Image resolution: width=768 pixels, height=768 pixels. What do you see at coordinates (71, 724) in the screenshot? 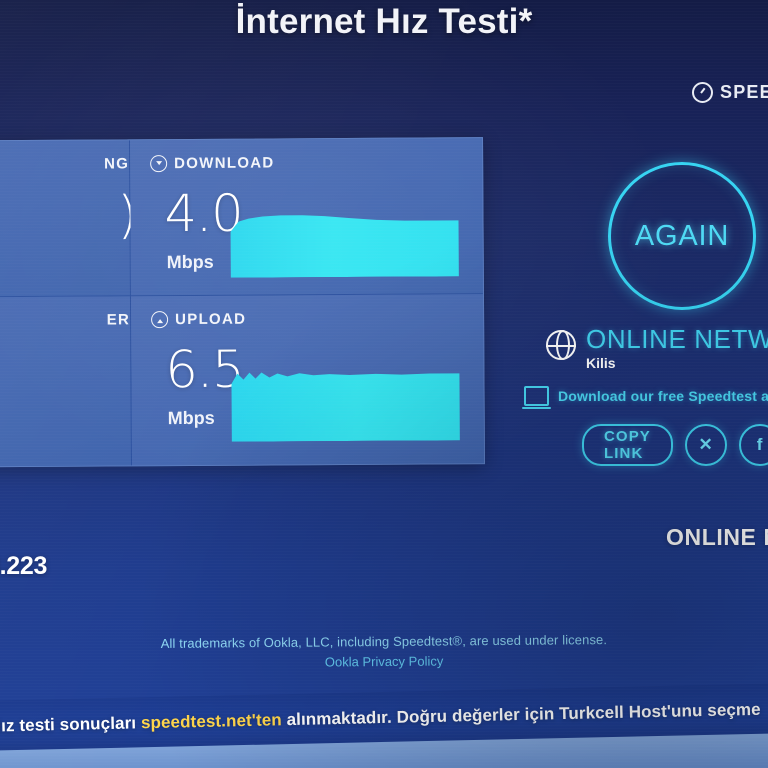
I see `disclaimer-before: Hız testi sonuçları` at bounding box center [71, 724].